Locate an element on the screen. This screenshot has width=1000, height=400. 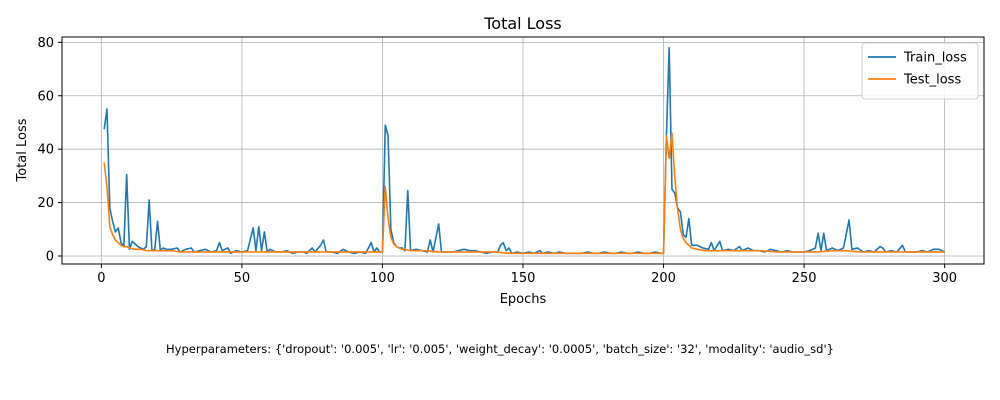
y-axis-ticks: 0 20 40 60 80 is located at coordinates (49, 150).